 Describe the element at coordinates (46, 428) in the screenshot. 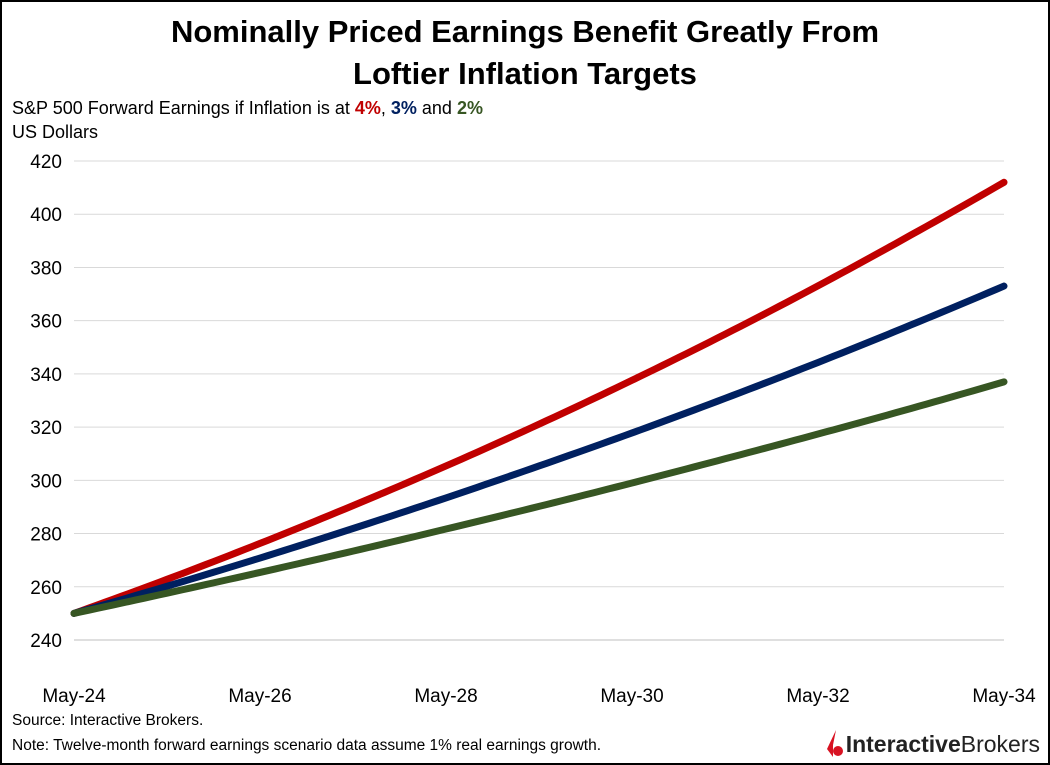

I see `y-tick-label: 320` at that location.